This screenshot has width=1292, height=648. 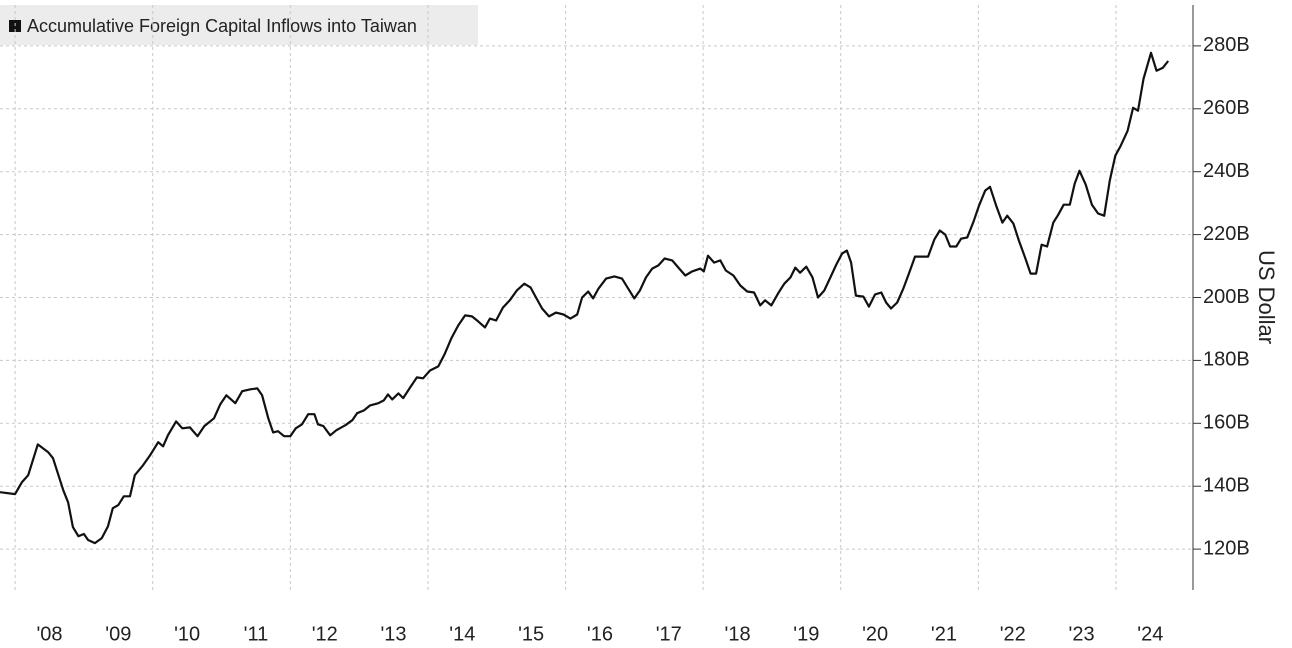 I want to click on y-tick-label: 220B, so click(x=1226, y=234).